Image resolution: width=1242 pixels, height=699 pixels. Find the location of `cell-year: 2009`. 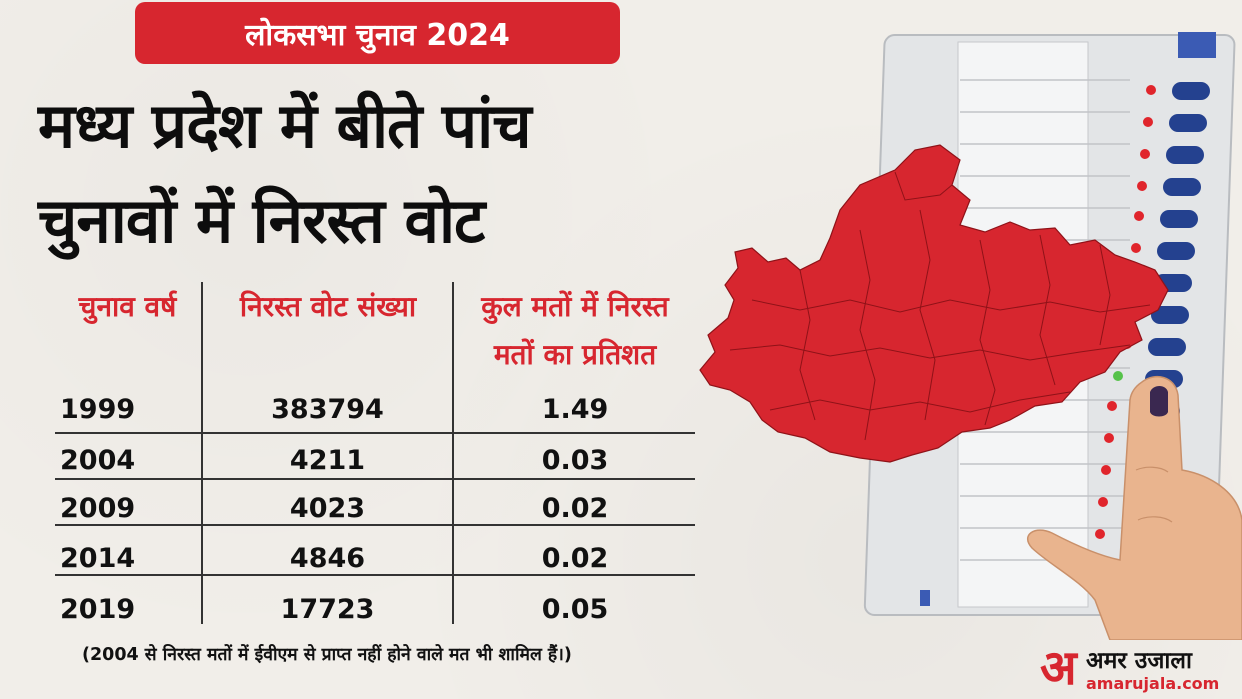

cell-year: 2009 is located at coordinates (98, 508).